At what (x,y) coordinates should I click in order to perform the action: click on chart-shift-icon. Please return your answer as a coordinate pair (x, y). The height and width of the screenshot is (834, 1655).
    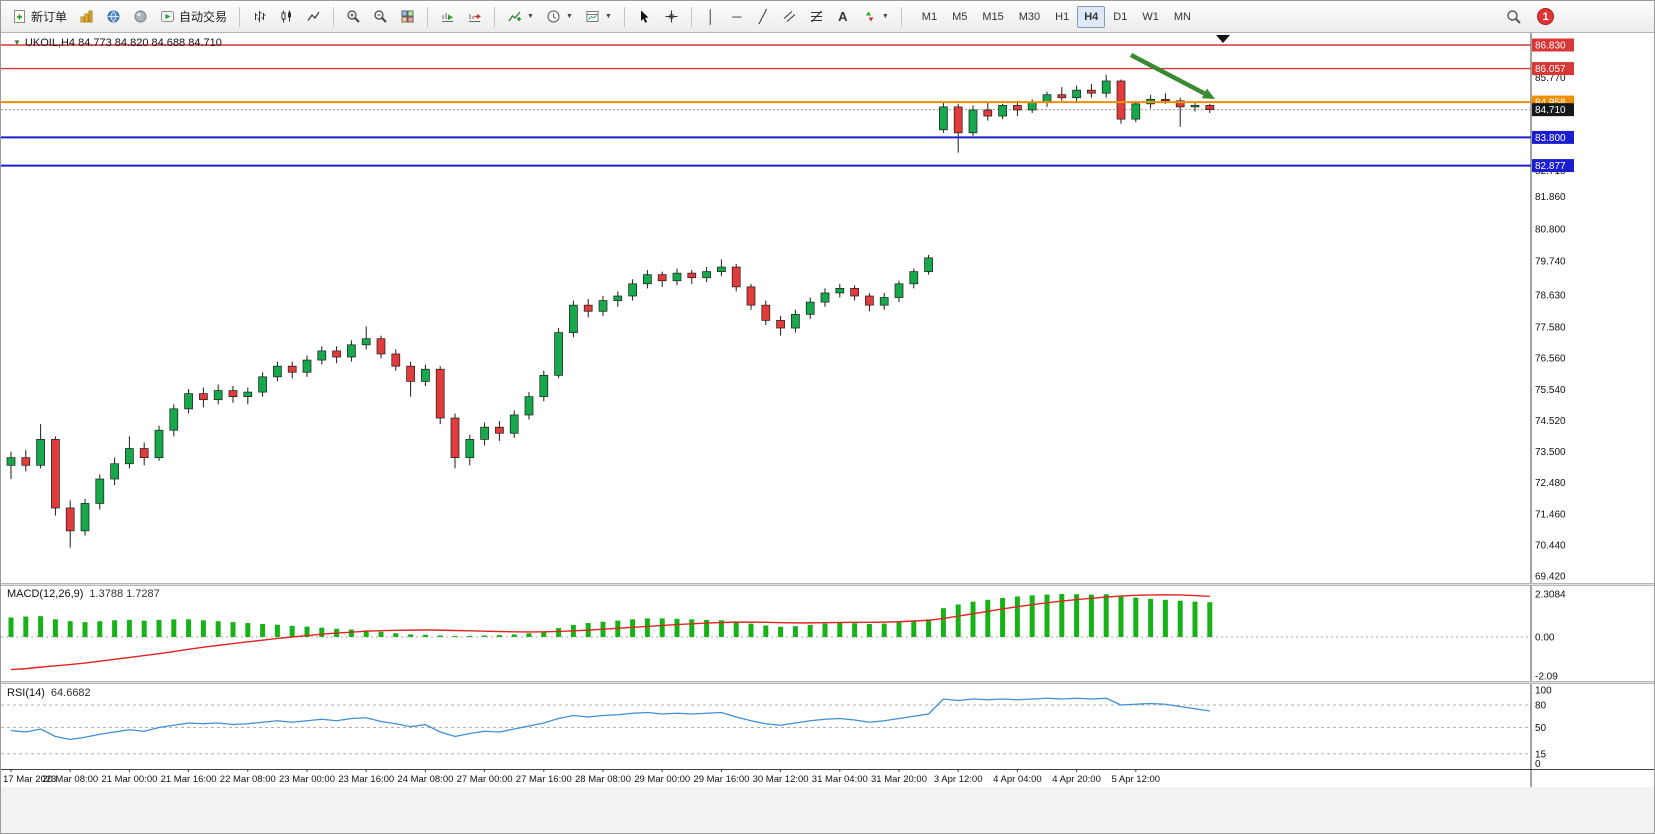
    Looking at the image, I should click on (475, 18).